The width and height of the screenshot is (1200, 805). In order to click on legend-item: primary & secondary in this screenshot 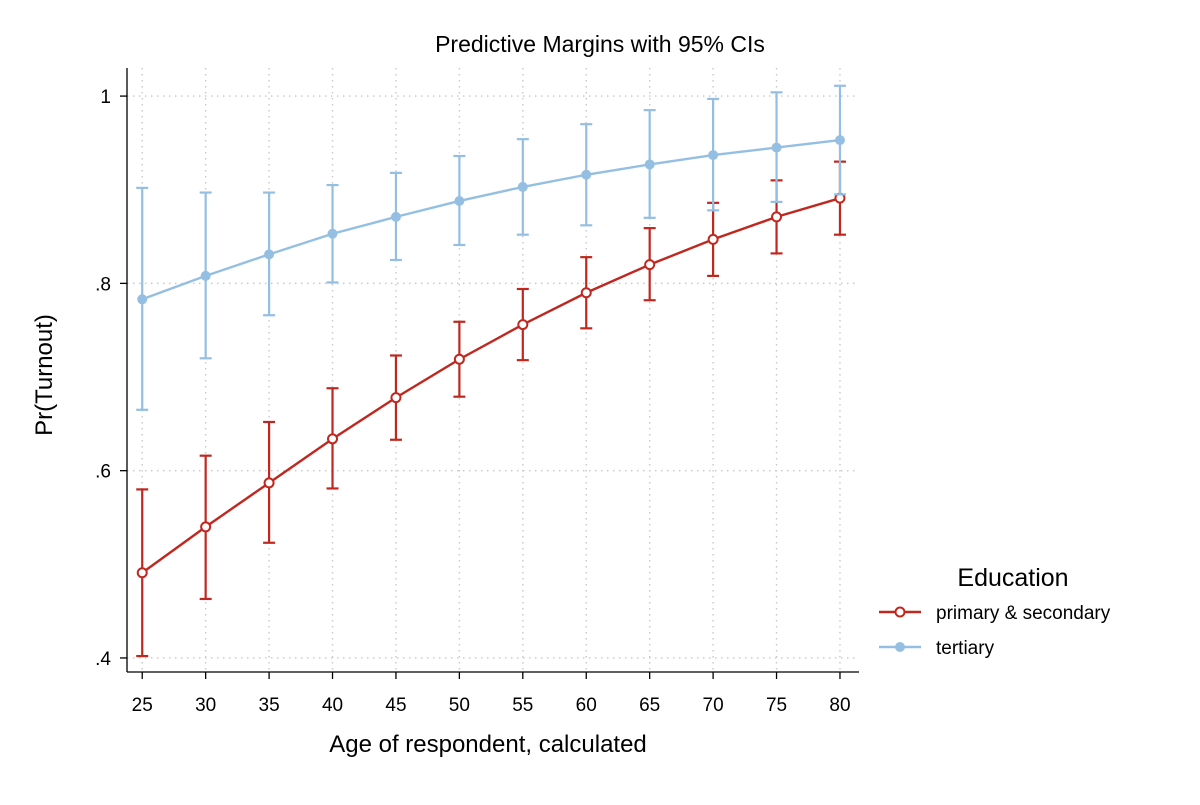, I will do `click(995, 613)`.